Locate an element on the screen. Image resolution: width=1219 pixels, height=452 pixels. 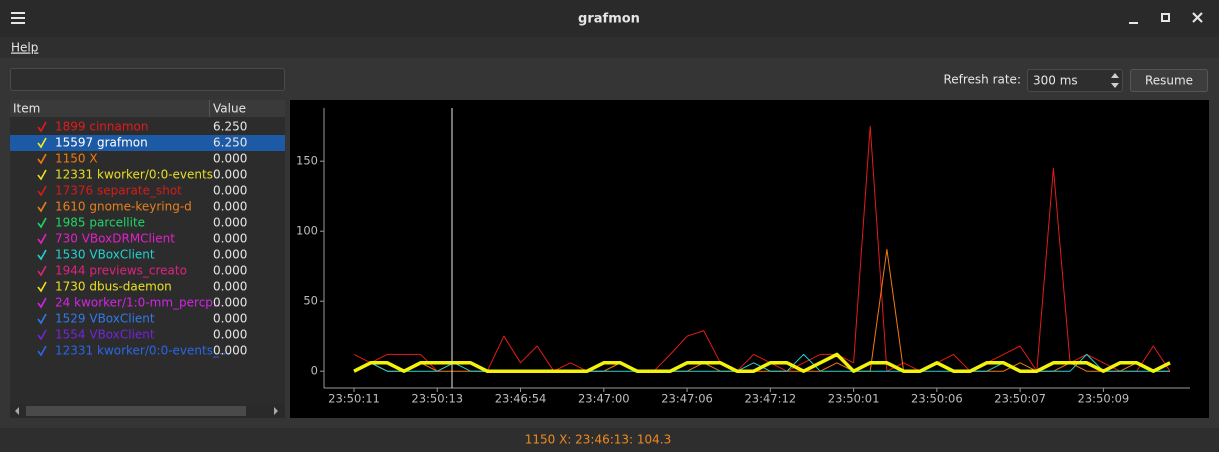
status-bar is located at coordinates (609, 440).